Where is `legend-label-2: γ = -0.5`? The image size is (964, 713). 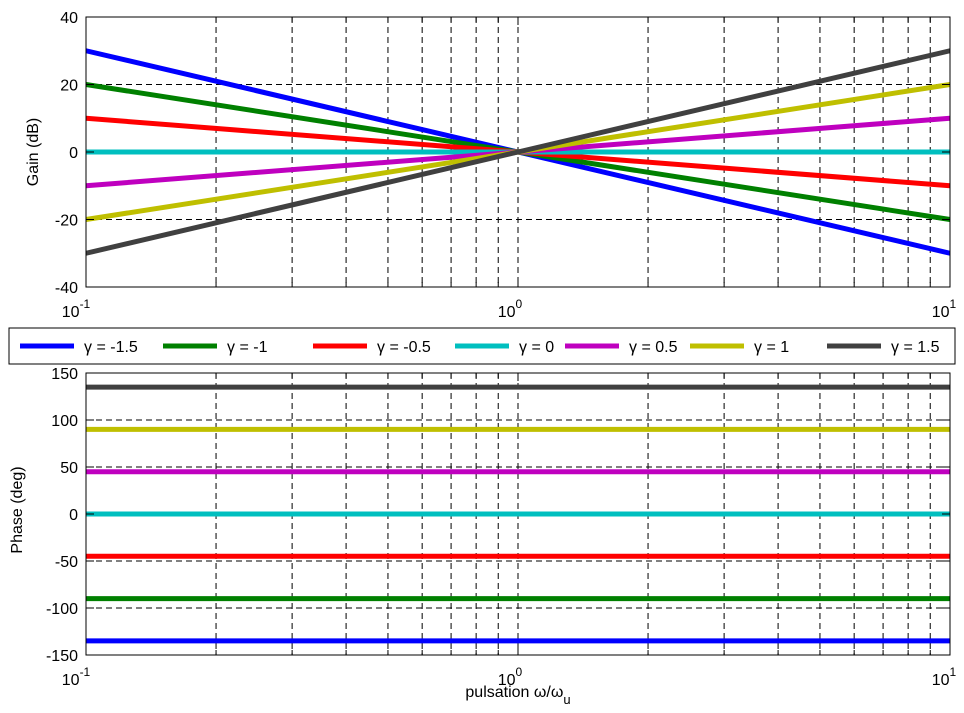 legend-label-2: γ = -0.5 is located at coordinates (404, 347).